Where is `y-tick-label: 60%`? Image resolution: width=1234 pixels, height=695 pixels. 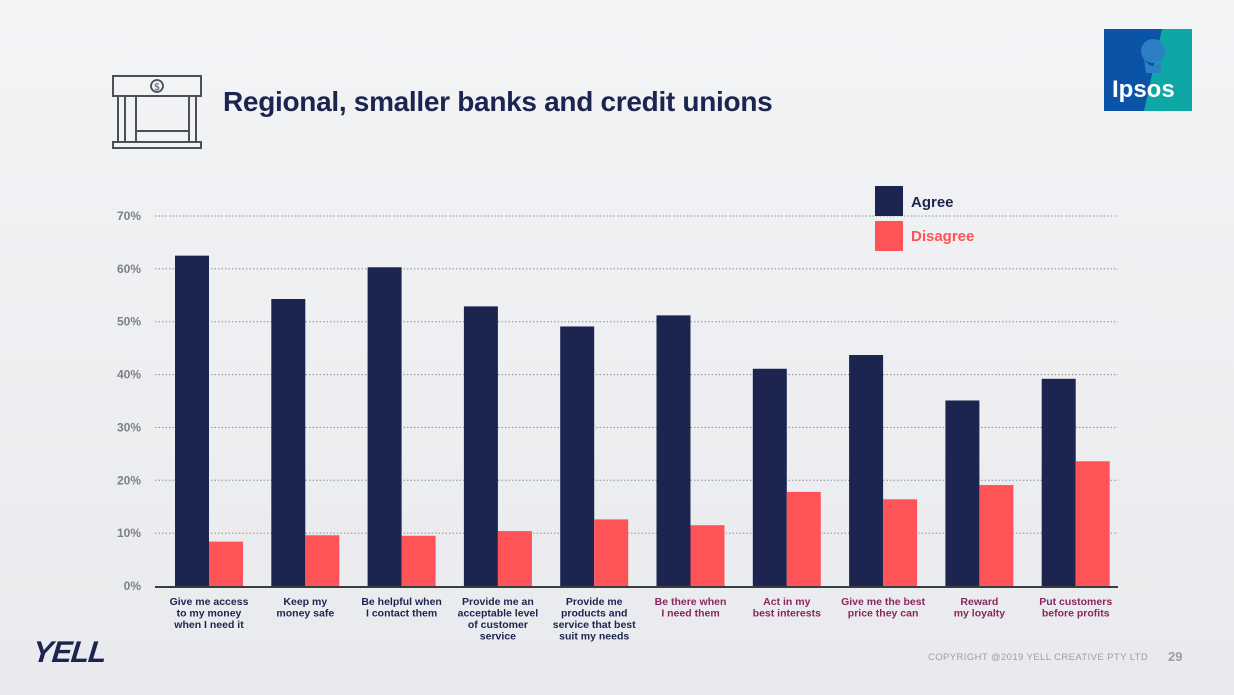
y-tick-label: 60% is located at coordinates (129, 269).